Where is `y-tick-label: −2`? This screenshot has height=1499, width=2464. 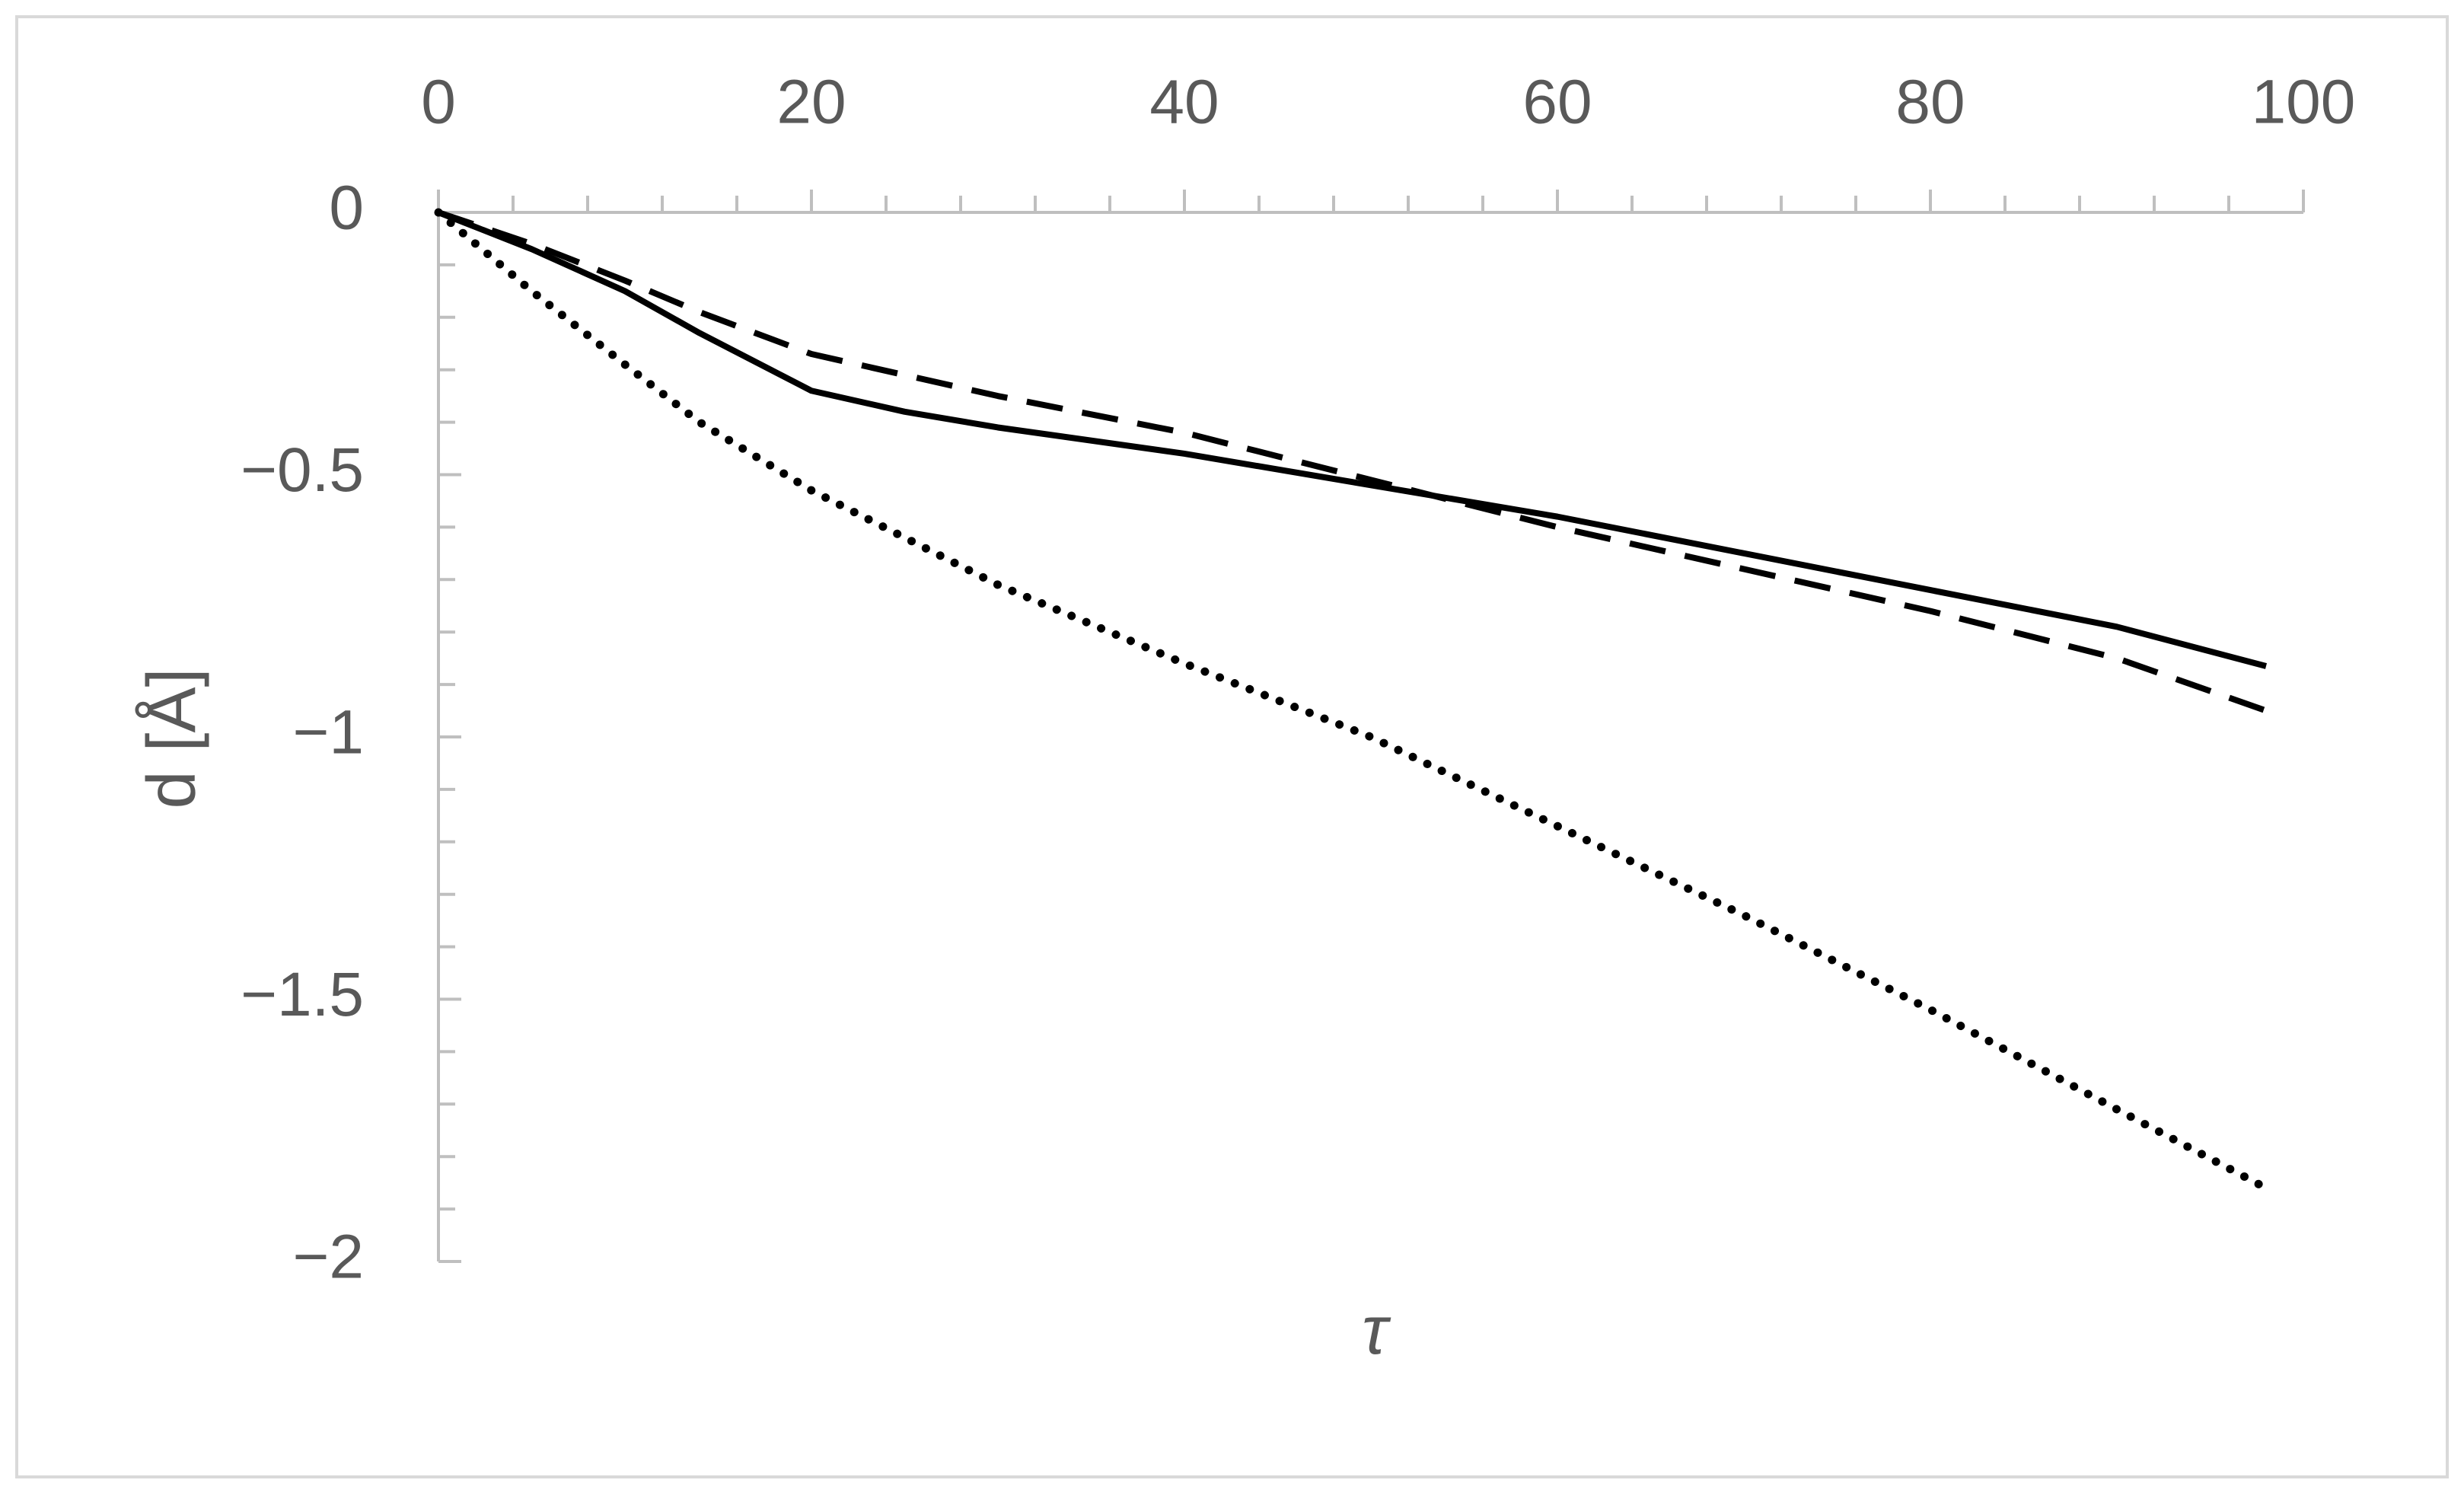
y-tick-label: −2 is located at coordinates (329, 1257).